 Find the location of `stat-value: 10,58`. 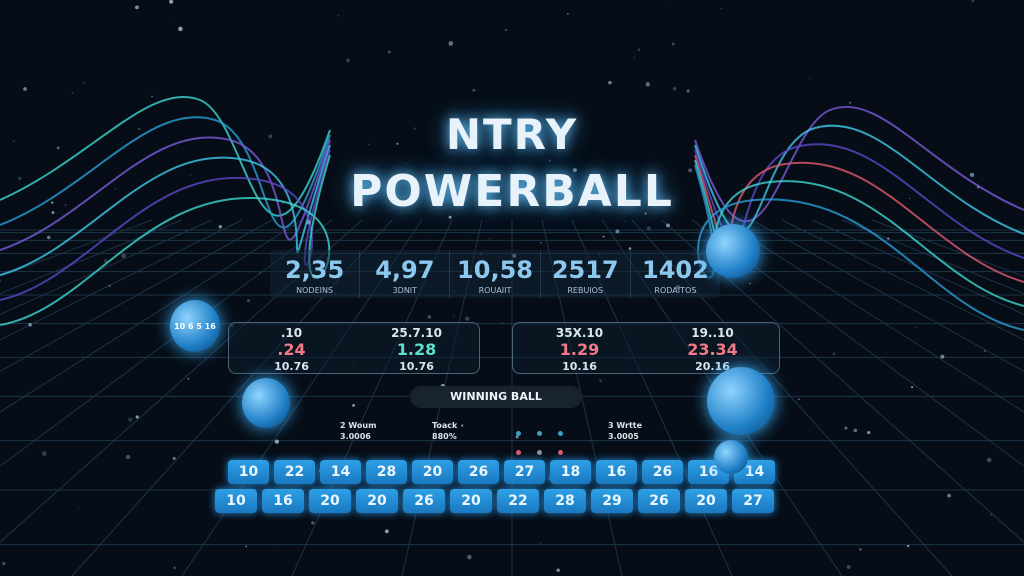

stat-value: 10,58 is located at coordinates (495, 270).